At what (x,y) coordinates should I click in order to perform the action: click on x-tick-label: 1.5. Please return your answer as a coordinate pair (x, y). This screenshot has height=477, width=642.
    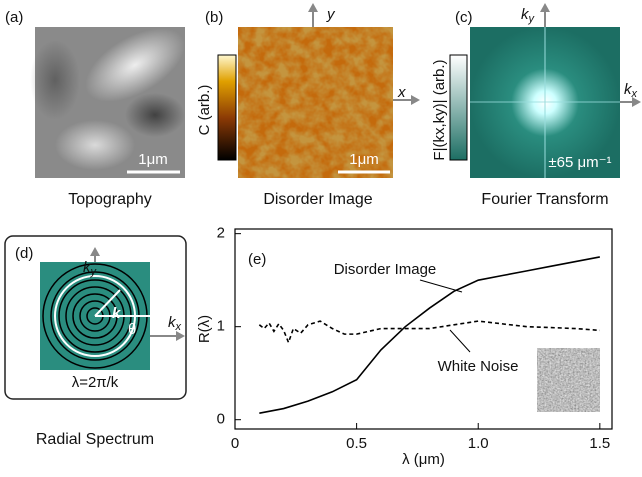
    Looking at the image, I should click on (599, 443).